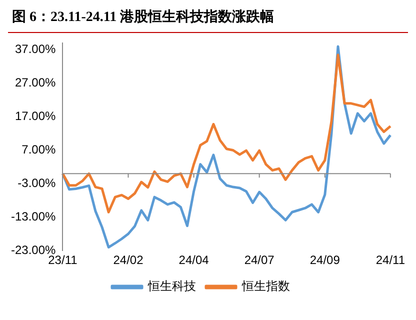  I want to click on x-tick-label: 24/07, so click(259, 260).